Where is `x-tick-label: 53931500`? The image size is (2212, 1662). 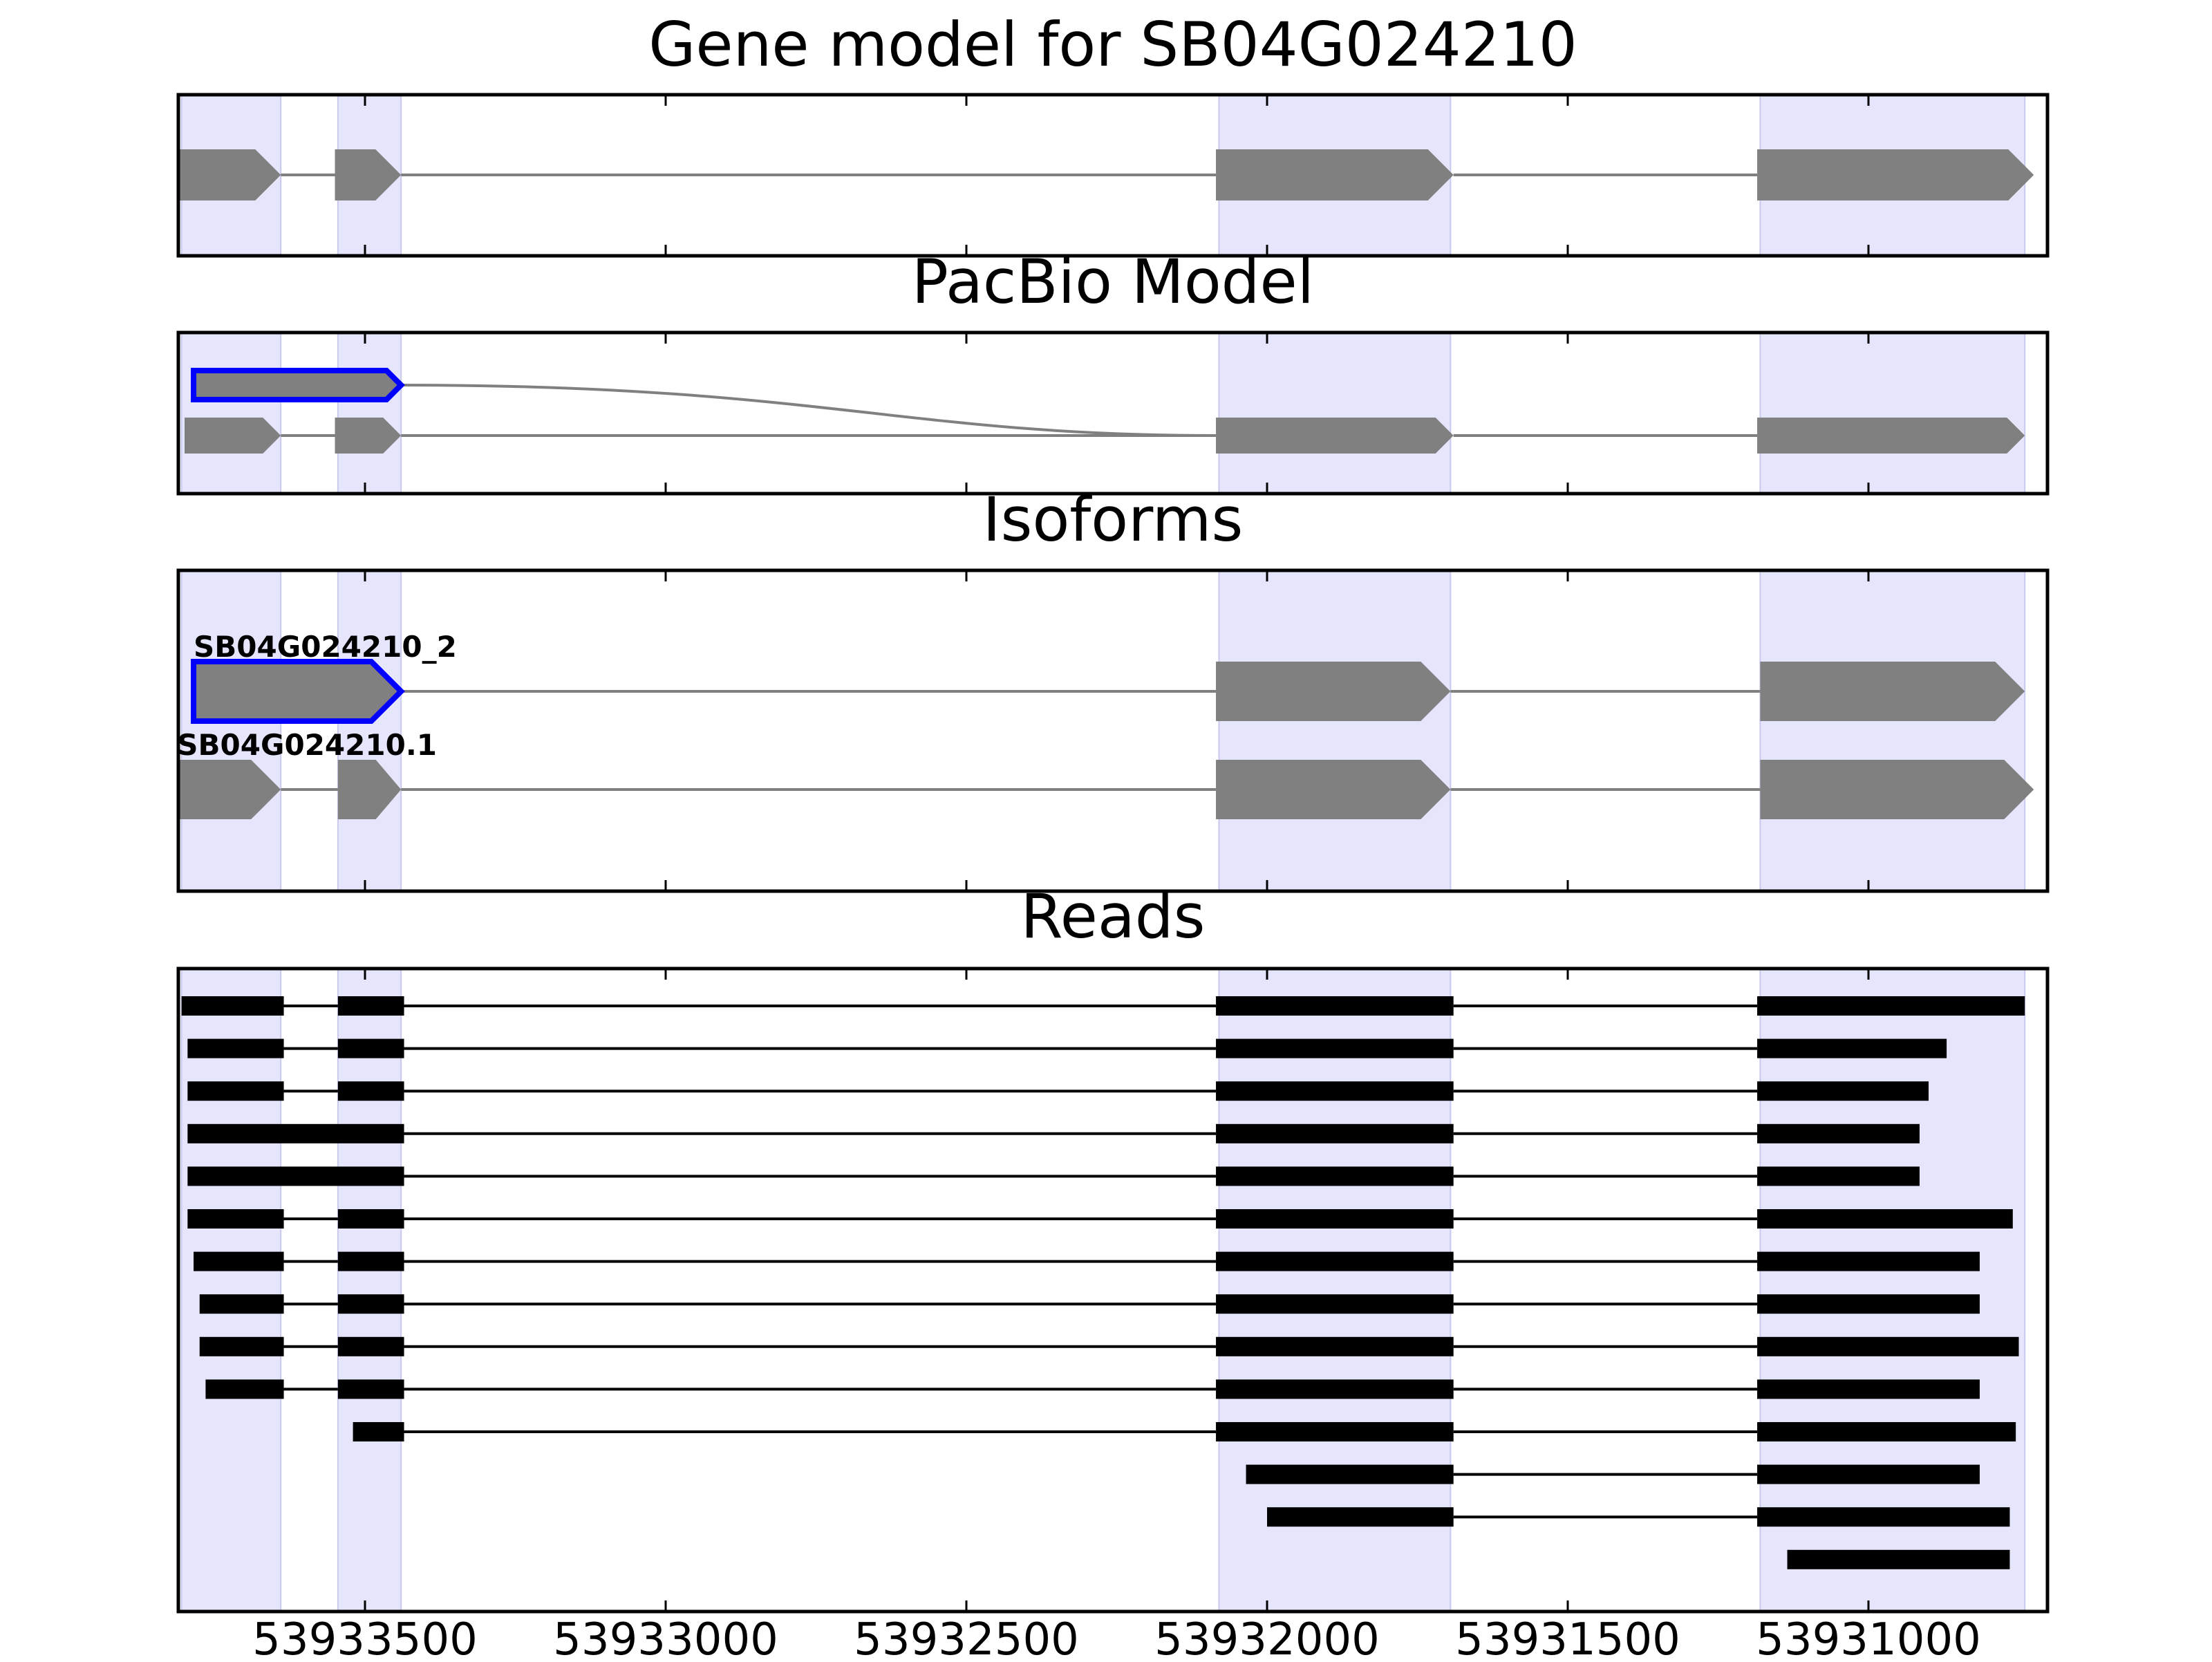 x-tick-label: 53931500 is located at coordinates (1568, 1637).